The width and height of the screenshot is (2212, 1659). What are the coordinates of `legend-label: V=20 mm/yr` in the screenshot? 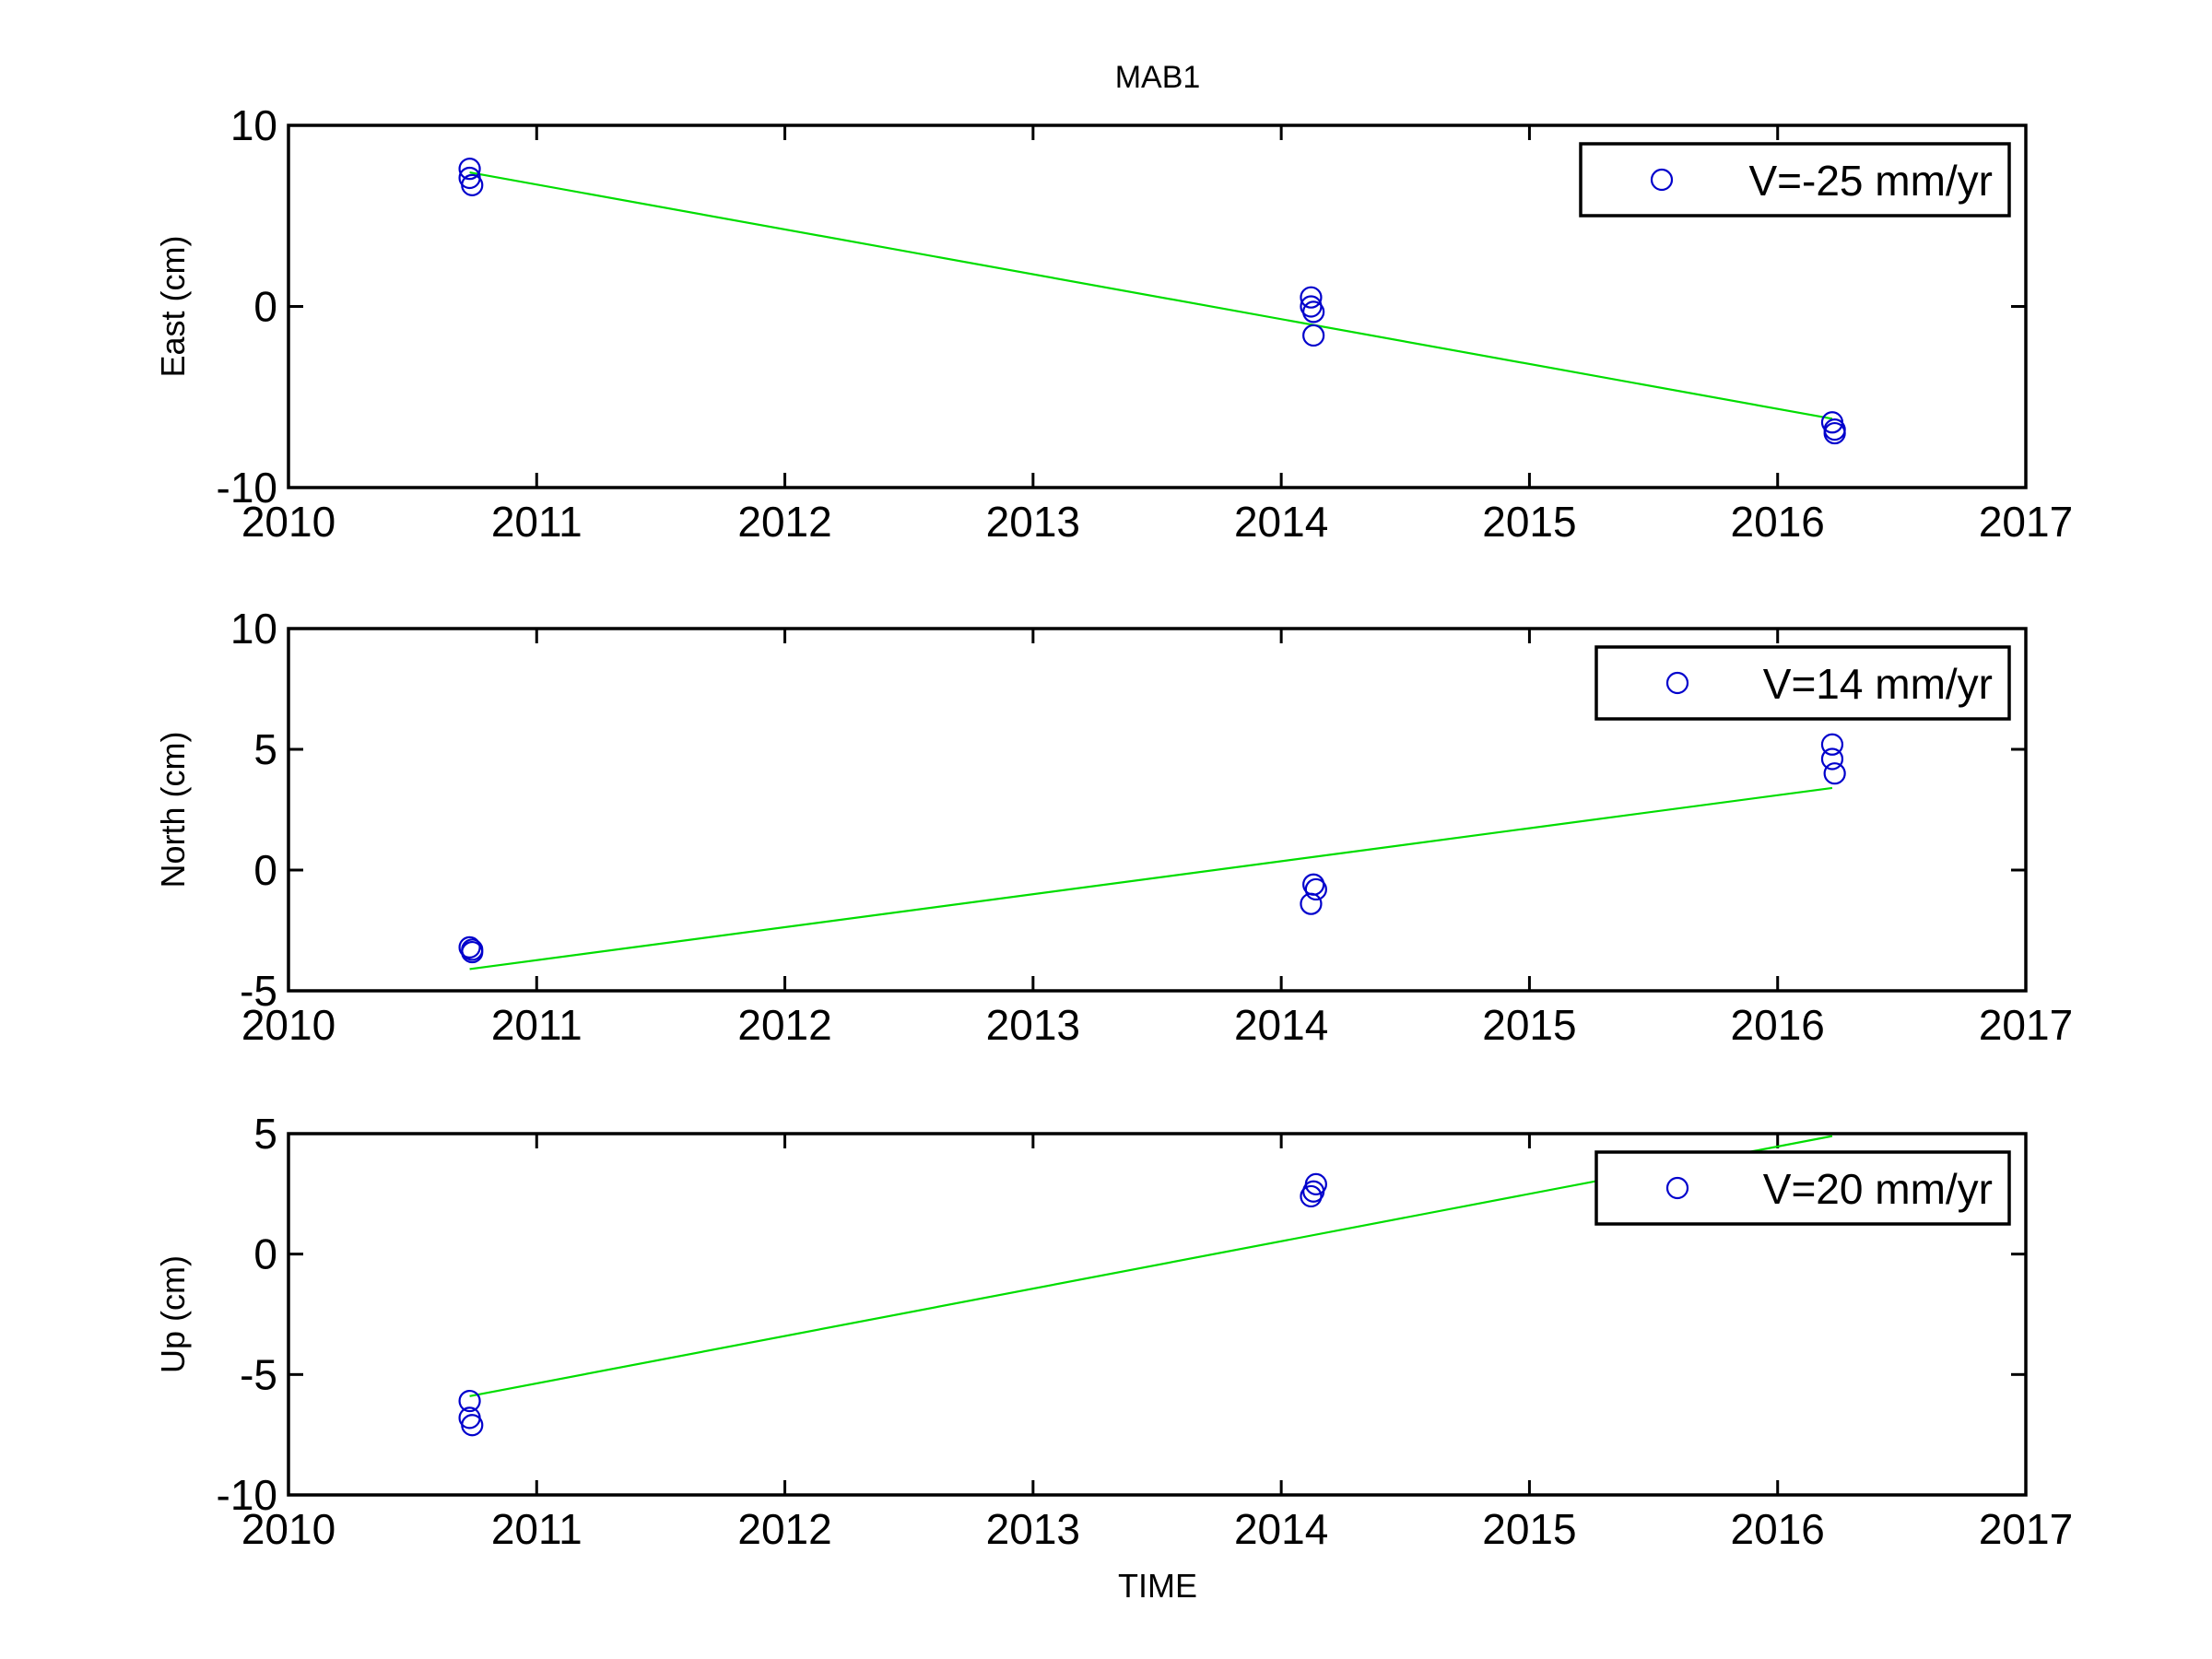 It's located at (1878, 1189).